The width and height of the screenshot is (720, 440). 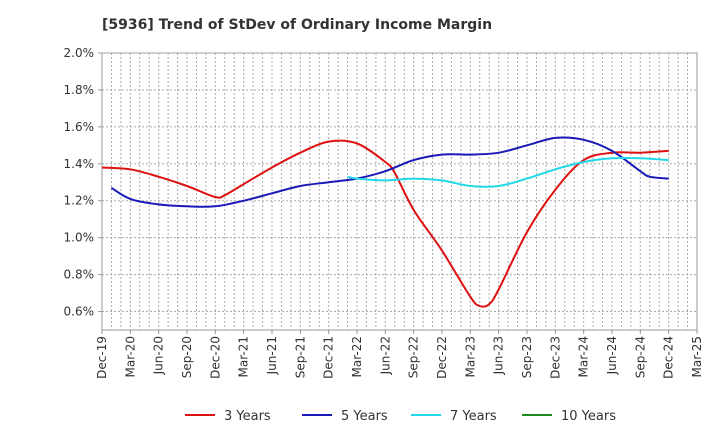 What do you see at coordinates (79, 312) in the screenshot?
I see `y-tick-label: 0.6%` at bounding box center [79, 312].